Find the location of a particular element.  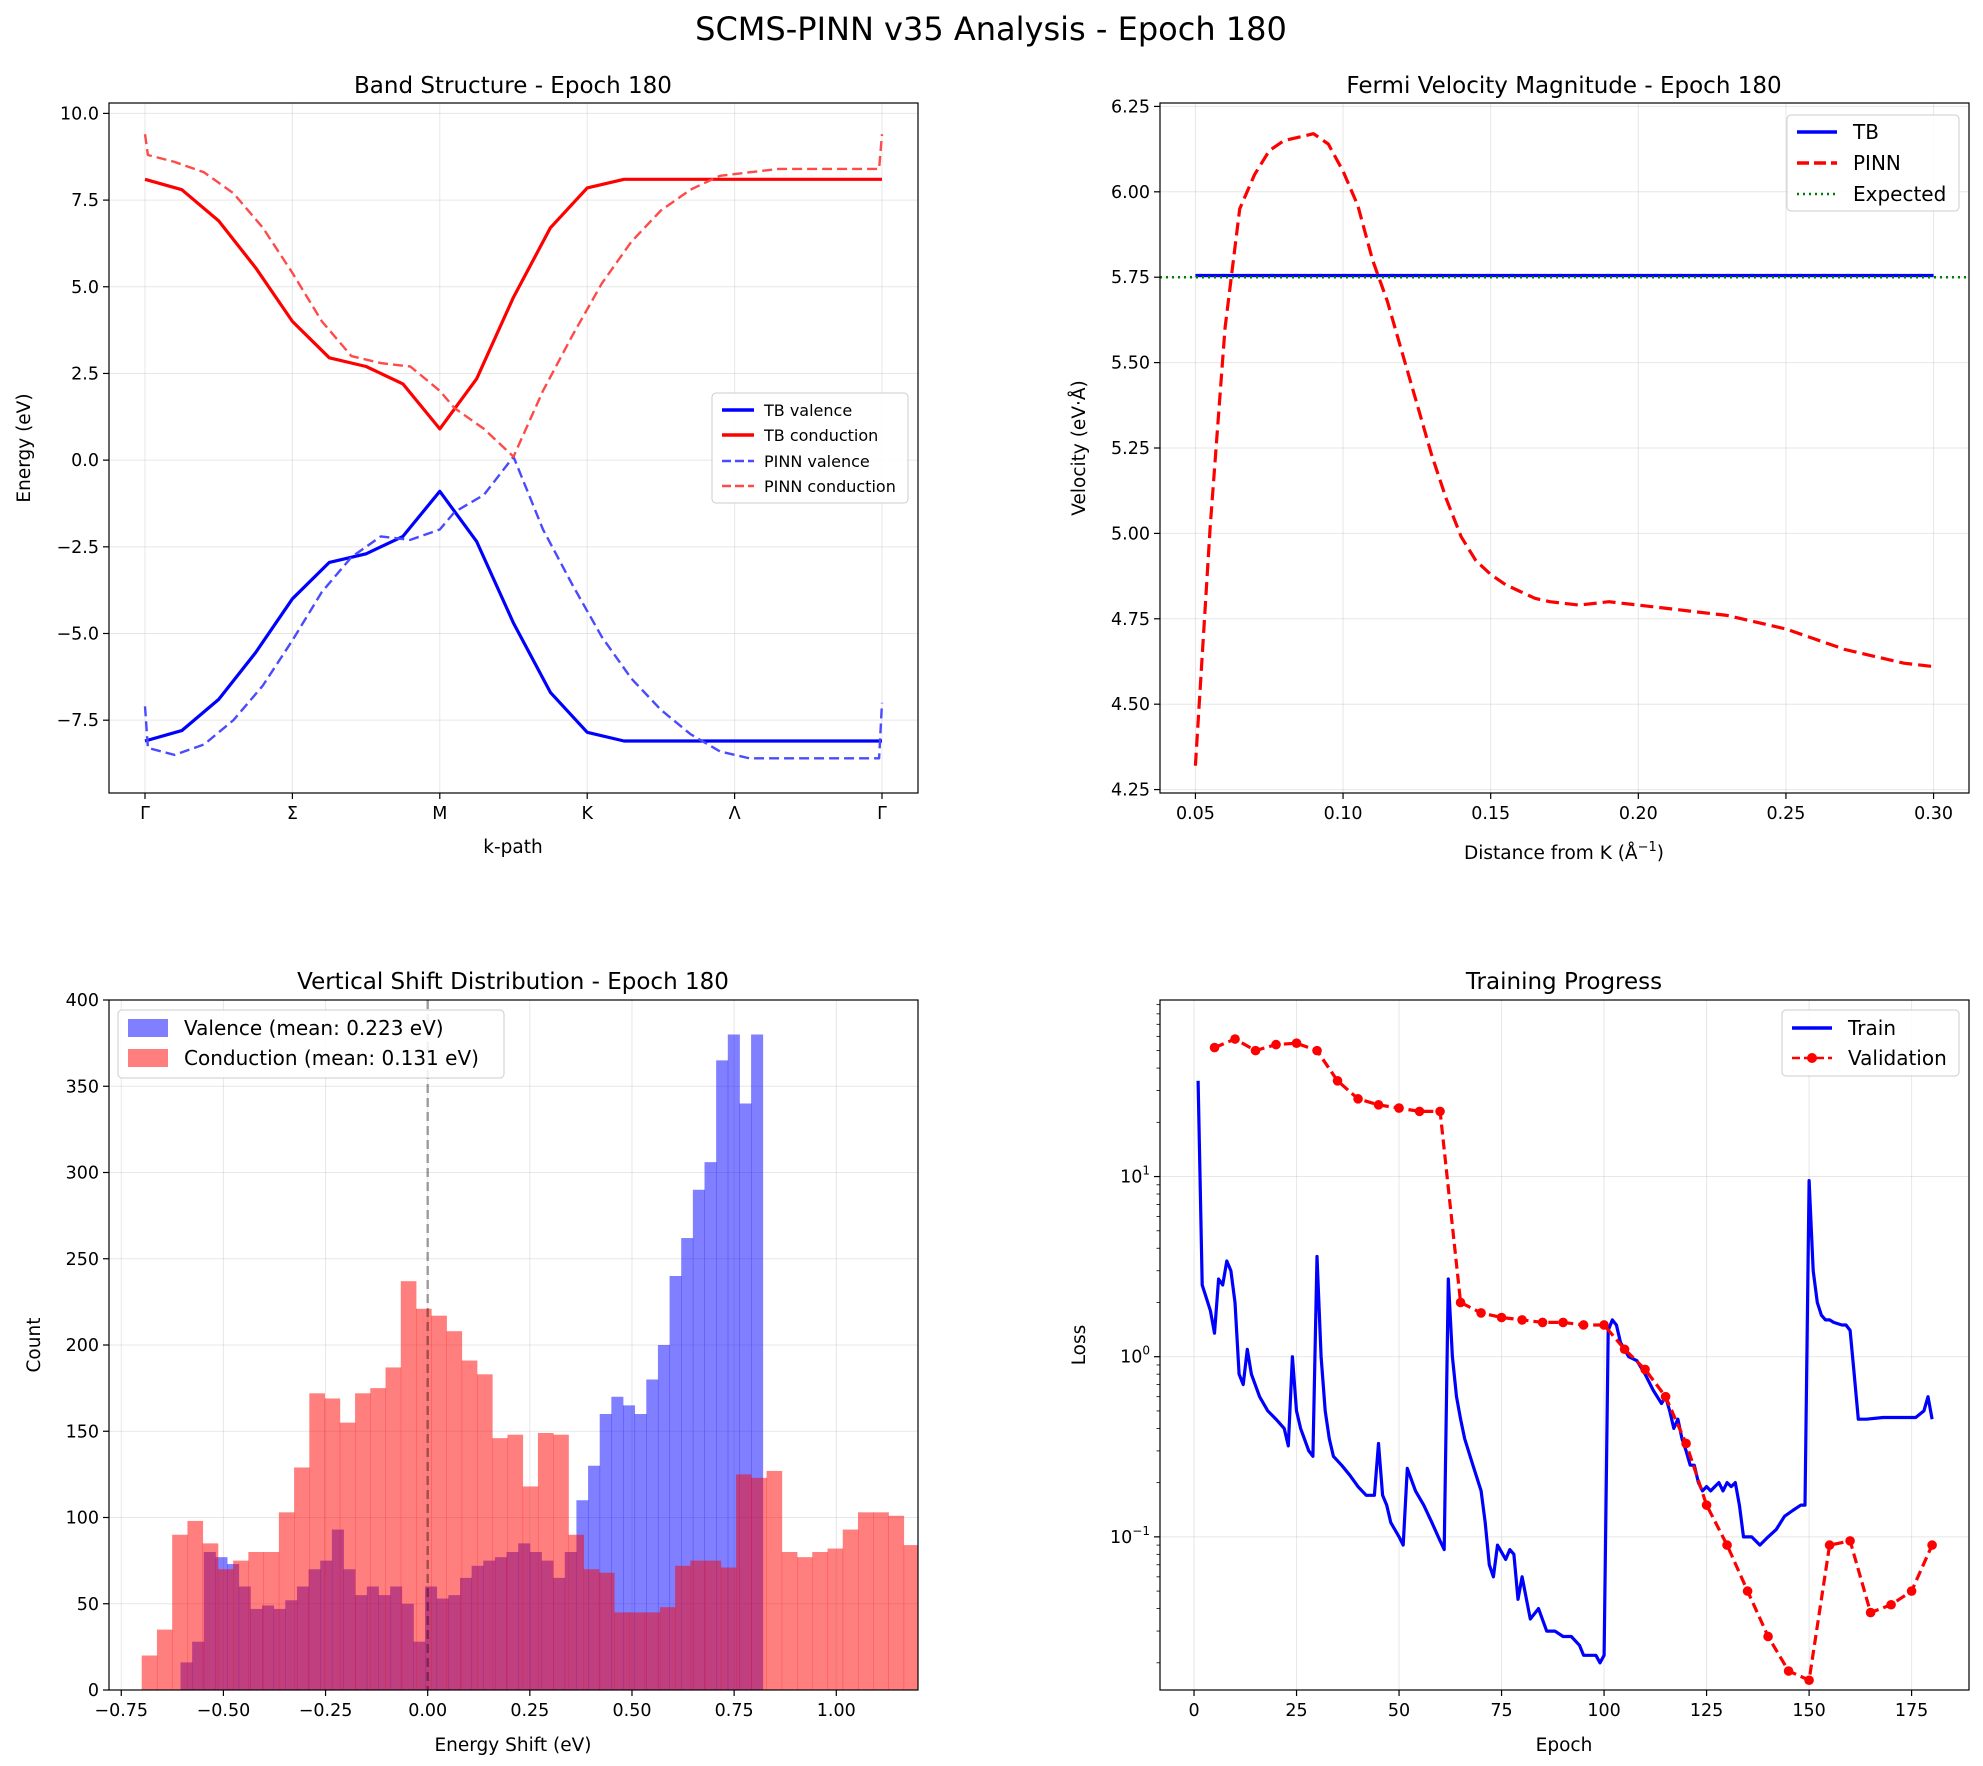

fermi-xlabel-sup: −1 is located at coordinates (1647, 847).